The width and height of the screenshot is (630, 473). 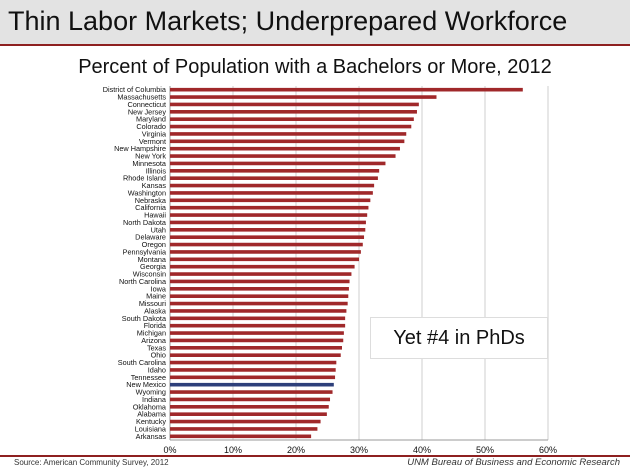 I want to click on category-label: Virginia, so click(x=154, y=133).